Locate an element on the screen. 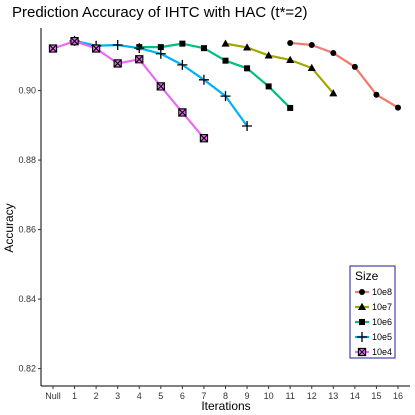  x-tick-label: 5 is located at coordinates (160, 396).